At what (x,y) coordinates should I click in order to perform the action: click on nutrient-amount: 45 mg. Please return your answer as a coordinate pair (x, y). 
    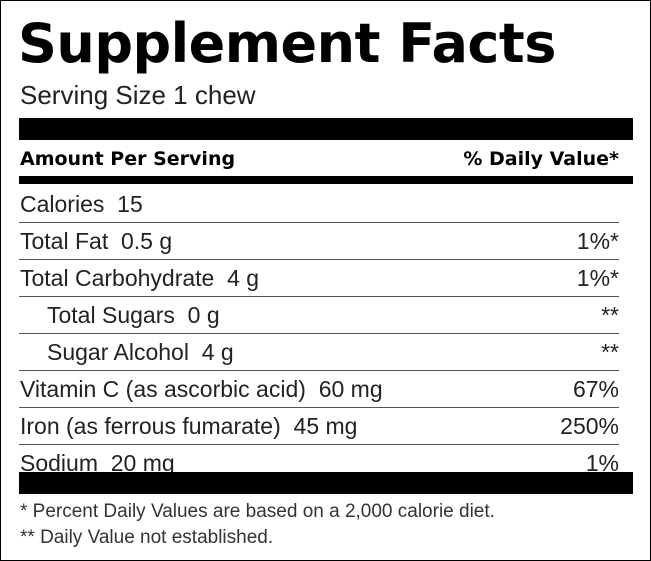
    Looking at the image, I should click on (325, 426).